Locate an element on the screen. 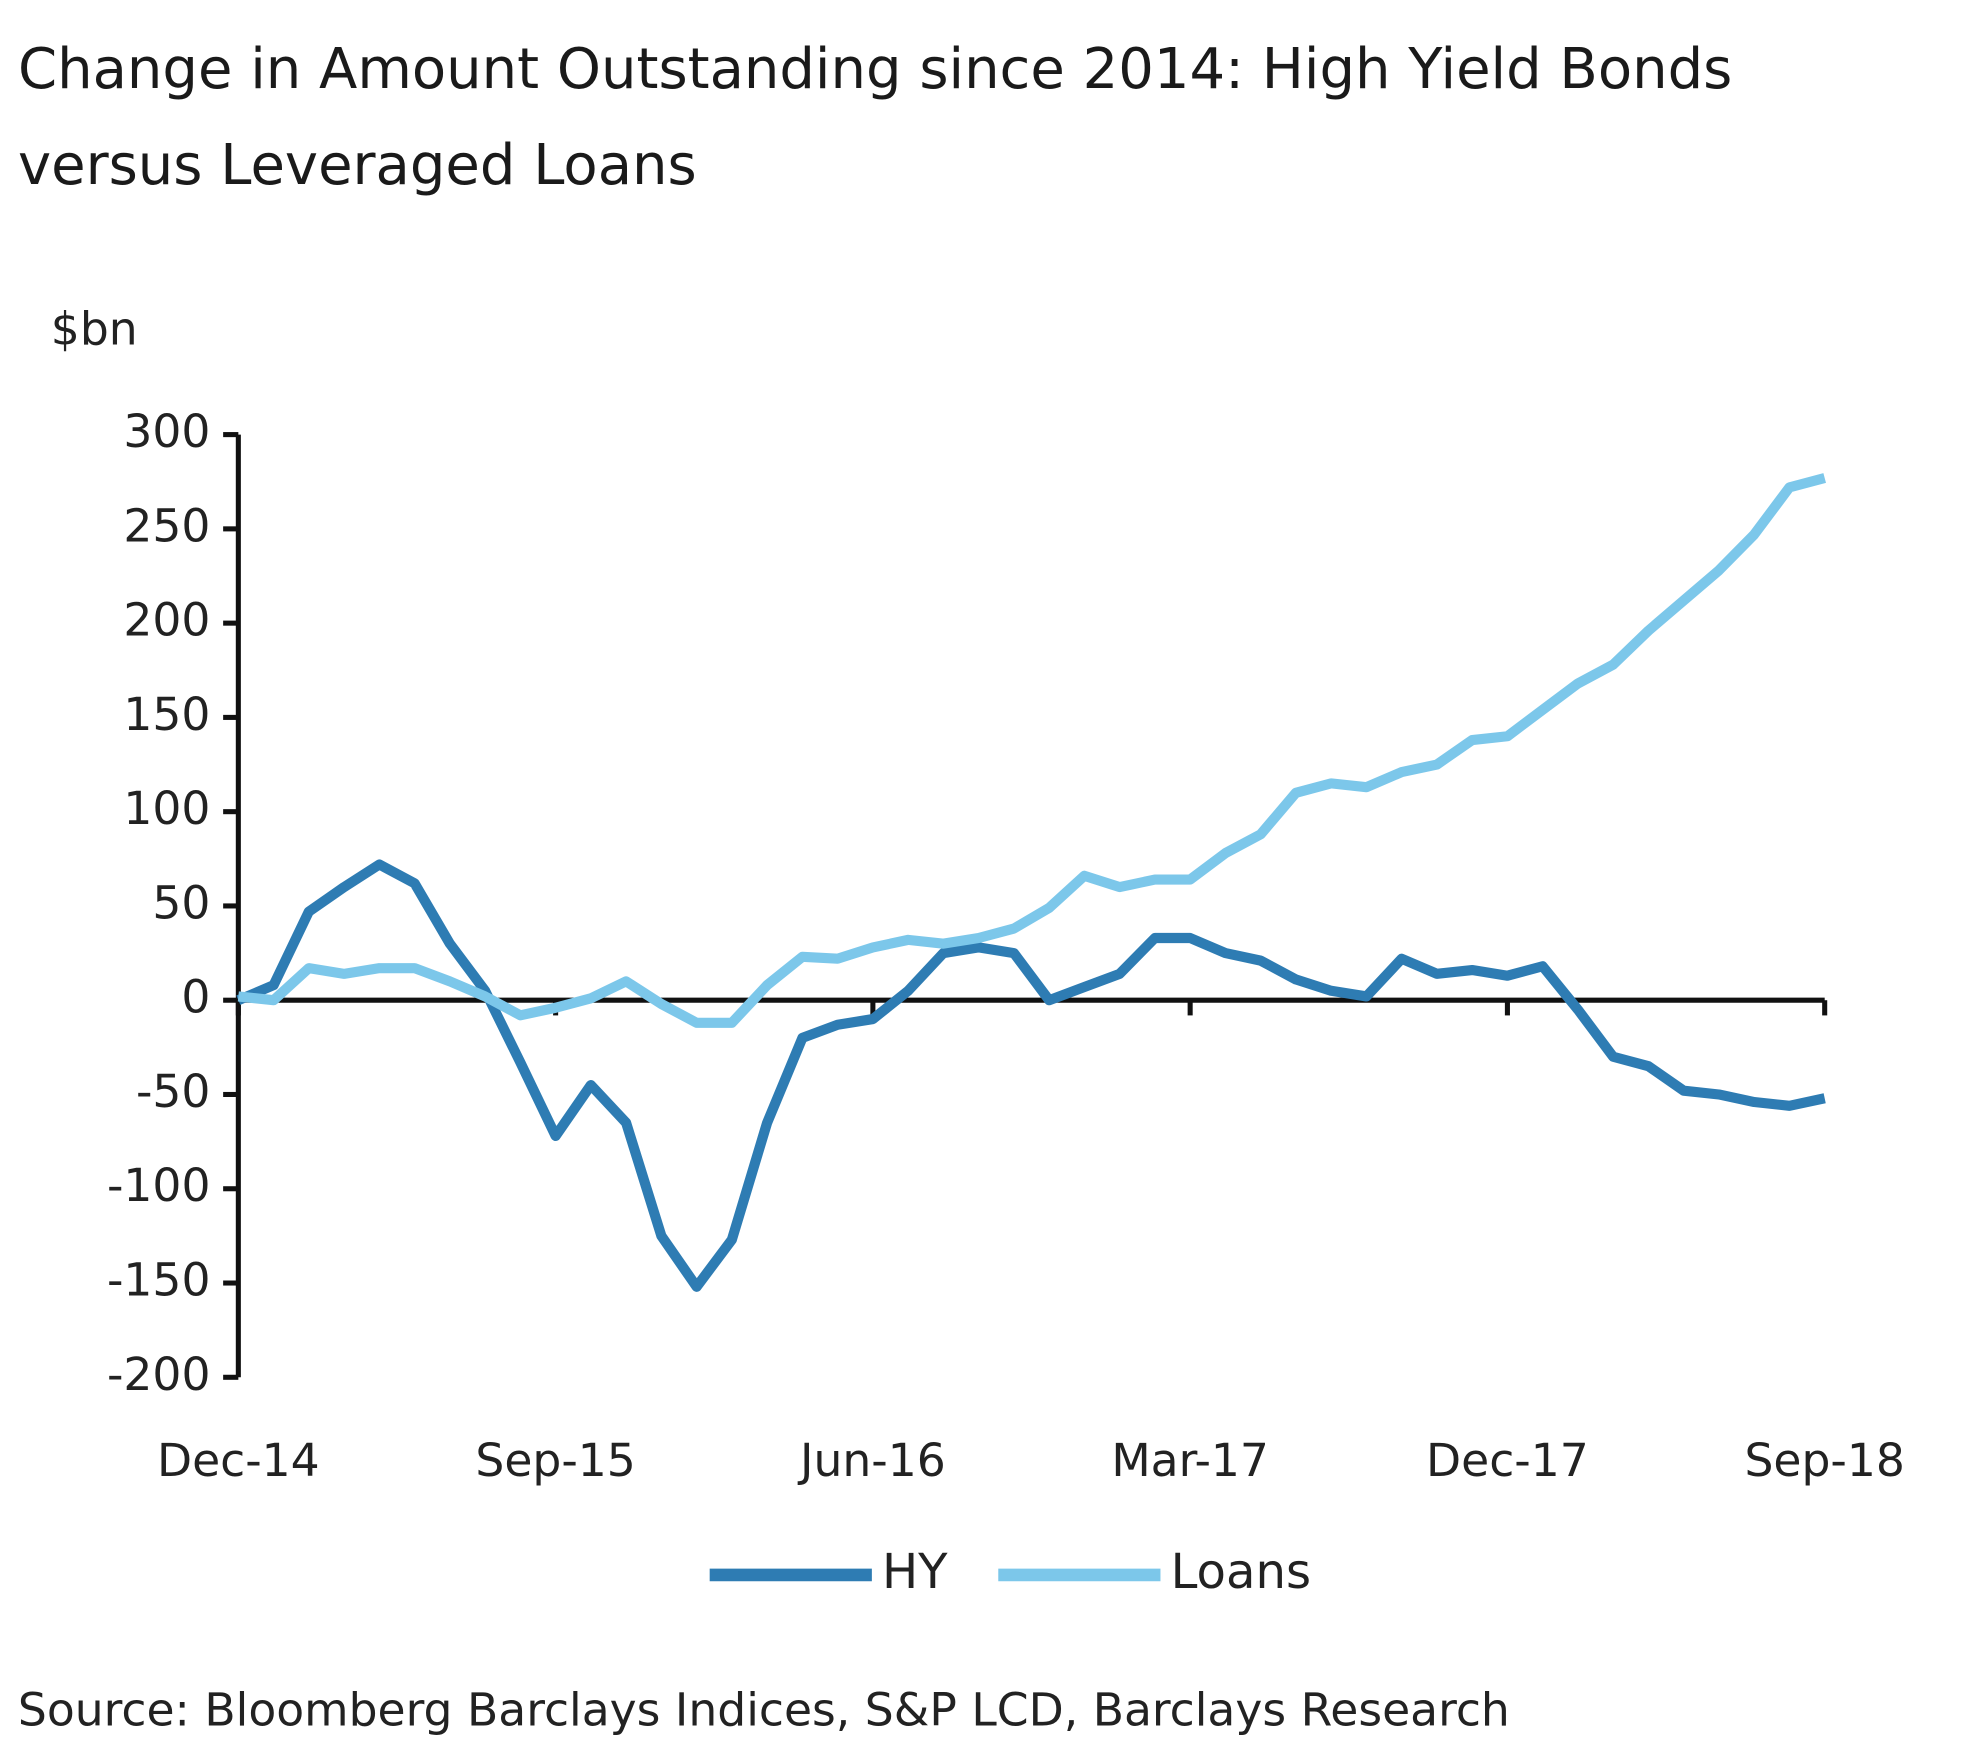 This screenshot has width=1968, height=1746. y-tick-label: -50 is located at coordinates (173, 1091).